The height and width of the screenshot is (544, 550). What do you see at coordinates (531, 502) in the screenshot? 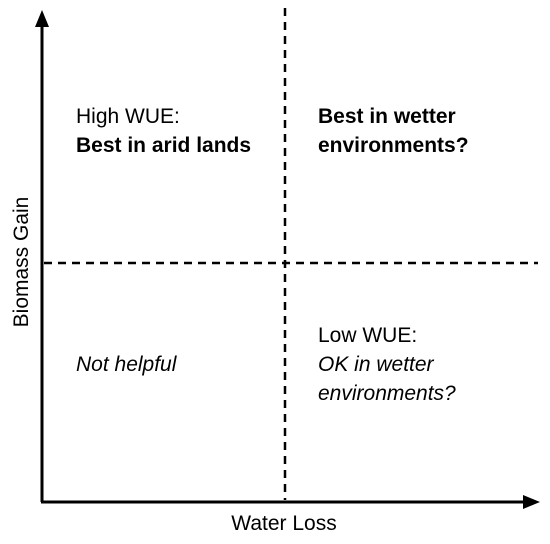
I see `x-axis-arrow` at bounding box center [531, 502].